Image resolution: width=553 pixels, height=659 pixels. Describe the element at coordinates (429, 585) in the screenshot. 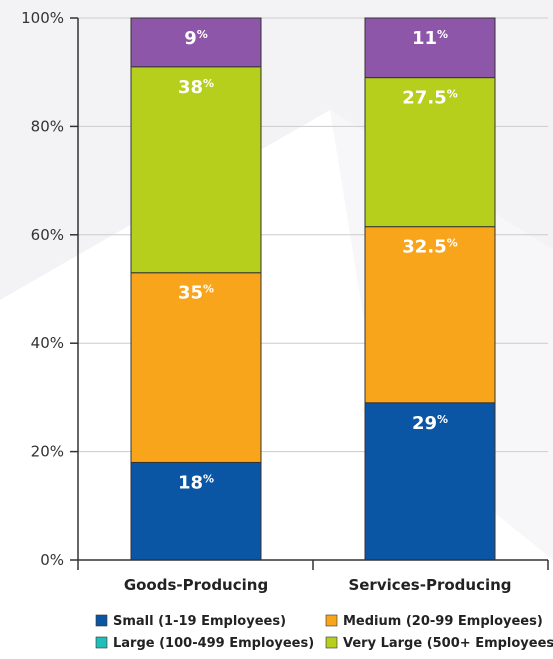

I see `x-tick-label: Services-Producing` at that location.